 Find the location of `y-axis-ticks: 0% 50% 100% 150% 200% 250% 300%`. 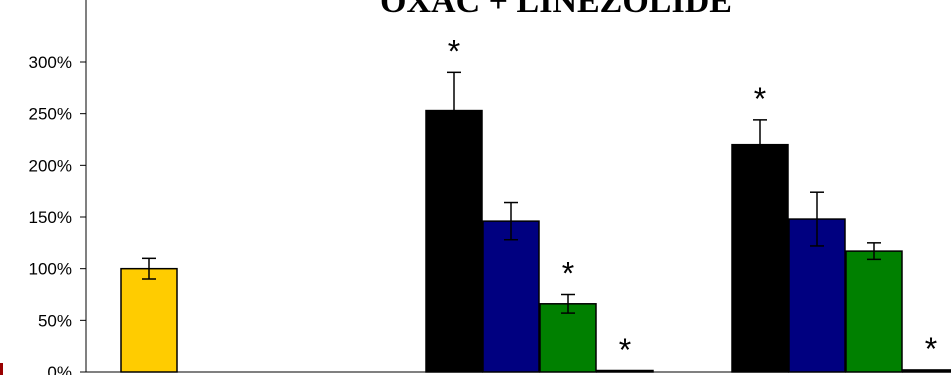

y-axis-ticks: 0% 50% 100% 150% 200% 250% 300% is located at coordinates (57, 214).